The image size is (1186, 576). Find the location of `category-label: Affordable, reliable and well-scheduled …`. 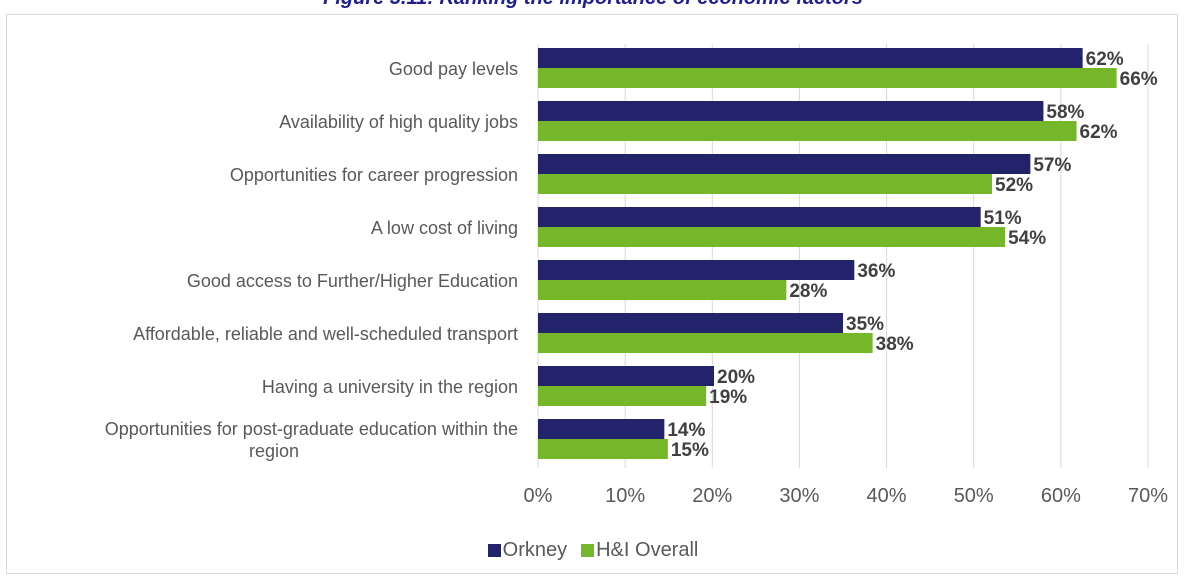

category-label: Affordable, reliable and well-scheduled … is located at coordinates (325, 334).